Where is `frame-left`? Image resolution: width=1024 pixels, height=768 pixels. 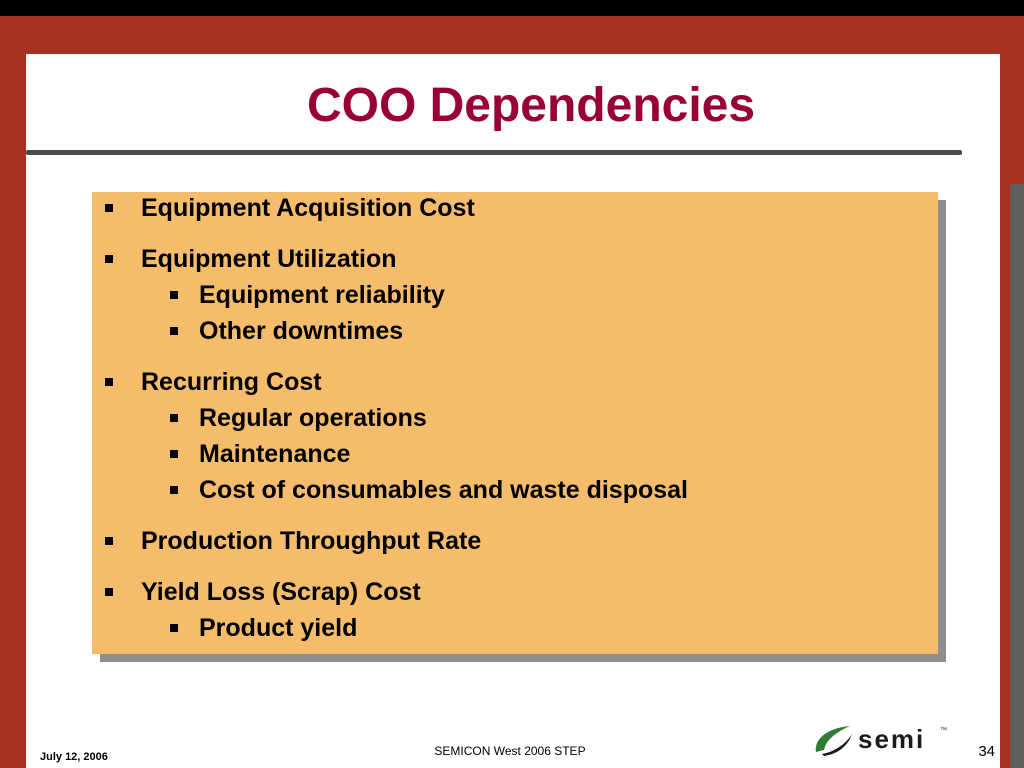
frame-left is located at coordinates (13, 392).